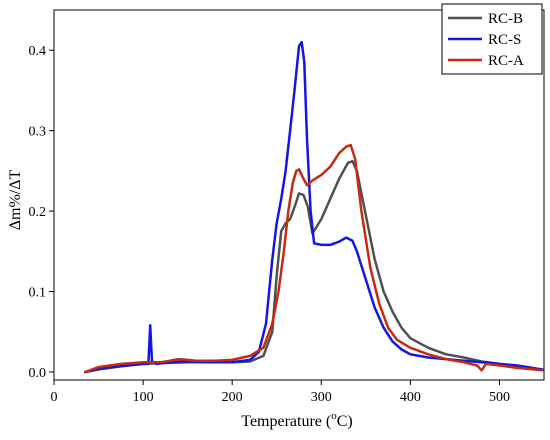 The width and height of the screenshot is (550, 440). What do you see at coordinates (505, 19) in the screenshot?
I see `legend-label: RC-B` at bounding box center [505, 19].